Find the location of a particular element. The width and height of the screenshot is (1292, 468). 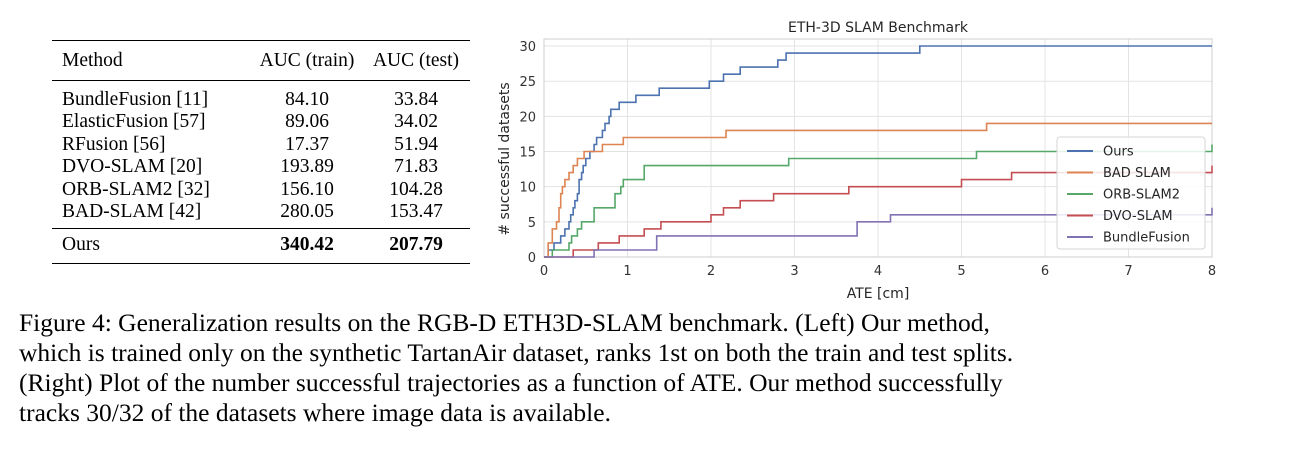

series-line-orb-slam2 is located at coordinates (878, 201).